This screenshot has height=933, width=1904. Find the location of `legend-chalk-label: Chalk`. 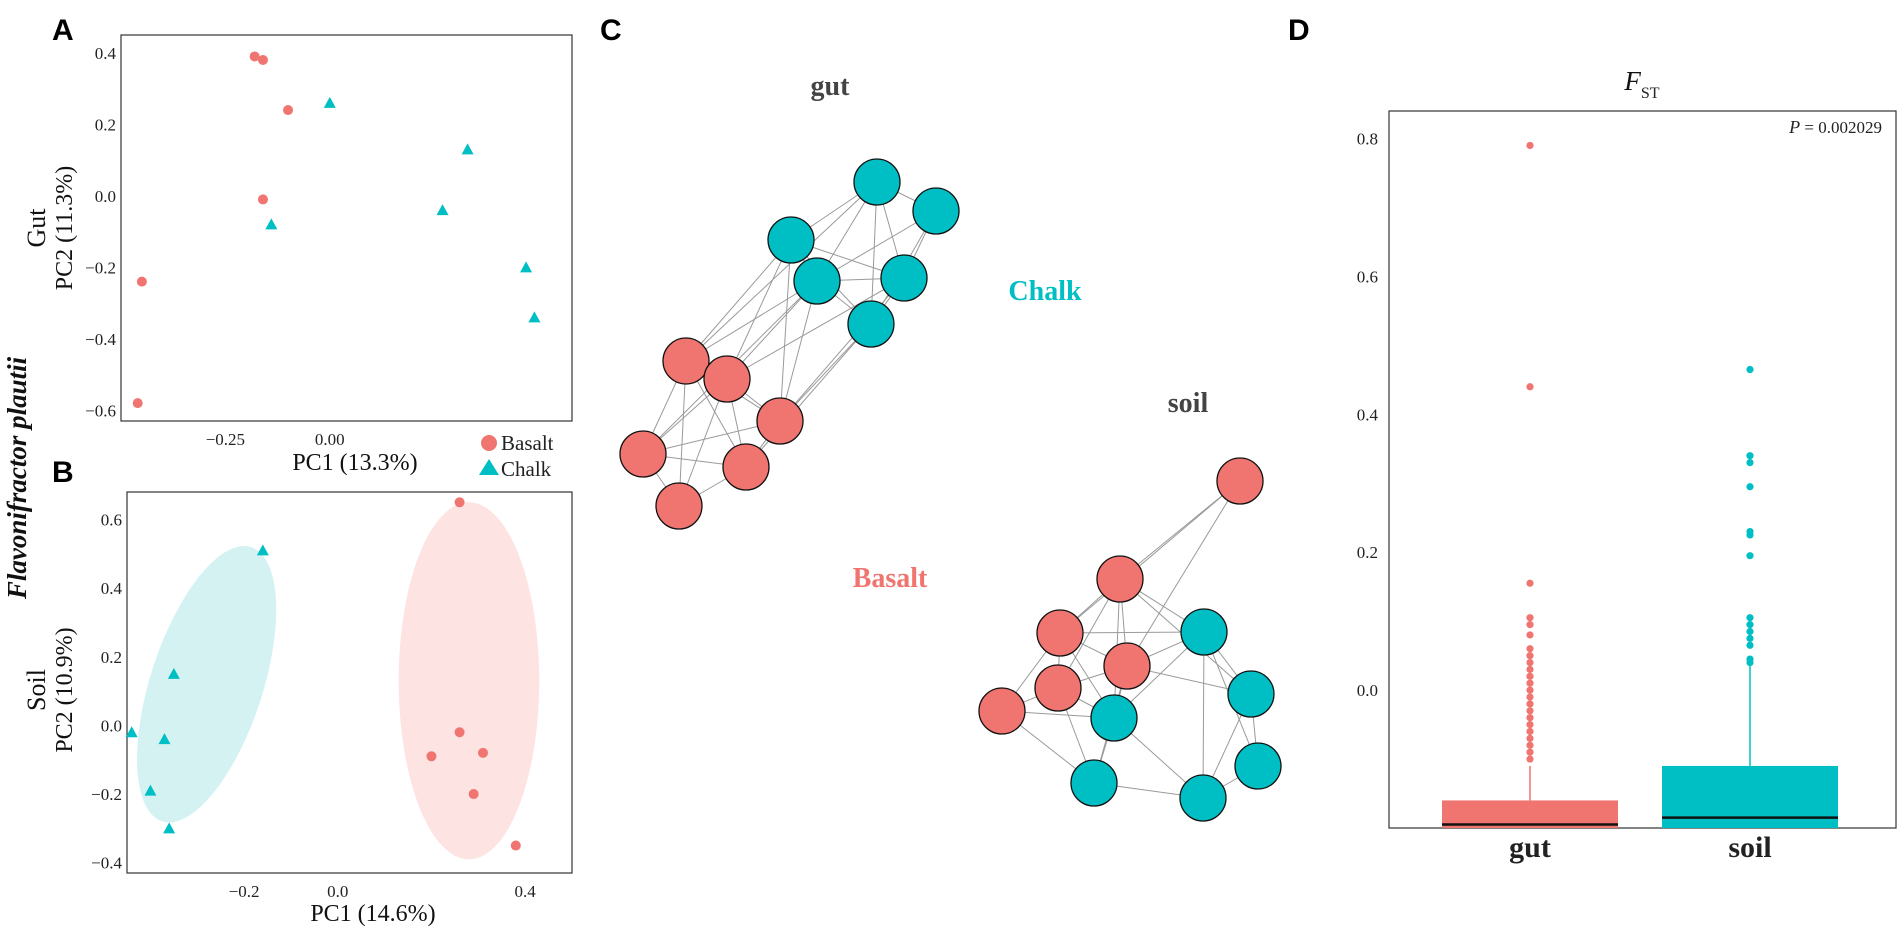

legend-chalk-label: Chalk is located at coordinates (526, 469).